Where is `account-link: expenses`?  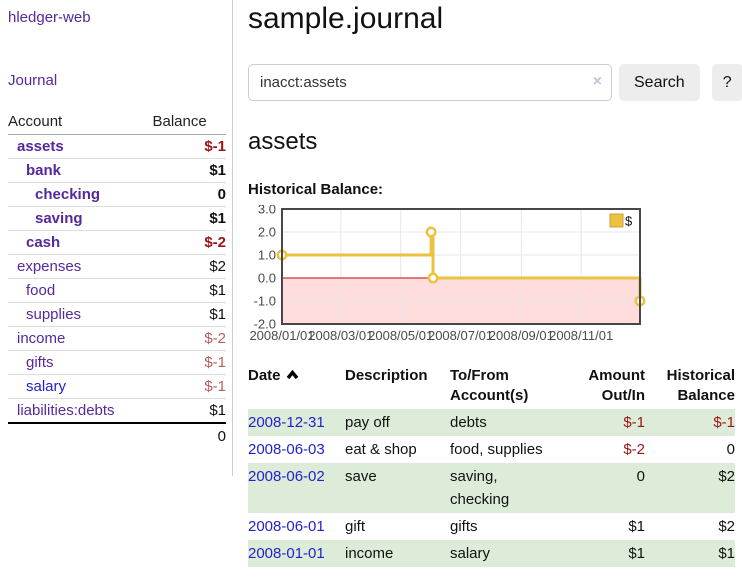 account-link: expenses is located at coordinates (49, 266).